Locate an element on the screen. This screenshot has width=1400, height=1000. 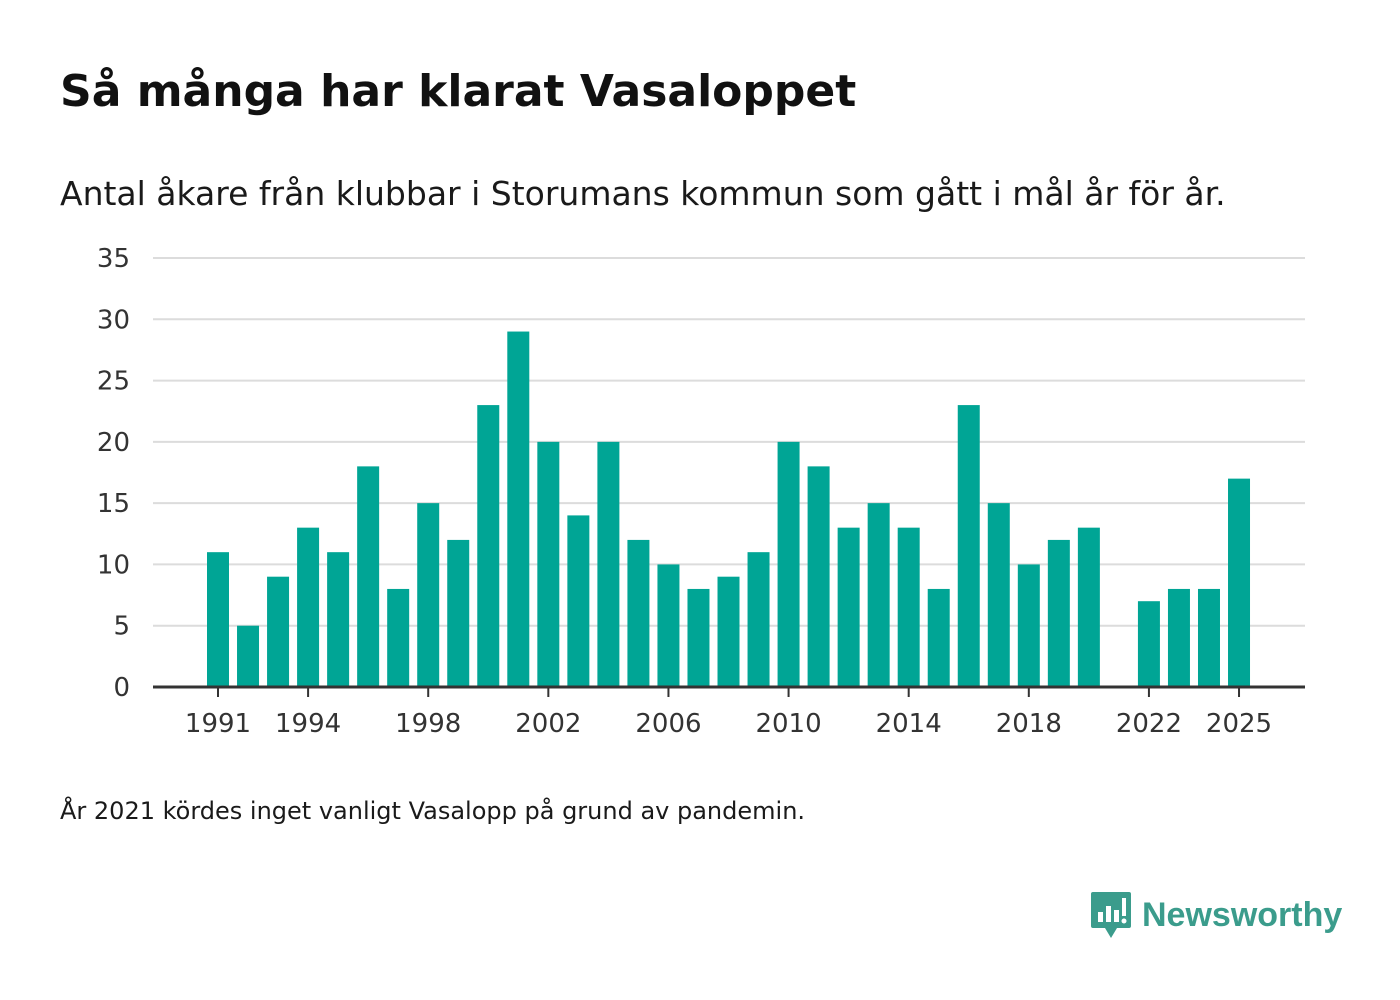
bar-2018 is located at coordinates (1028, 625).